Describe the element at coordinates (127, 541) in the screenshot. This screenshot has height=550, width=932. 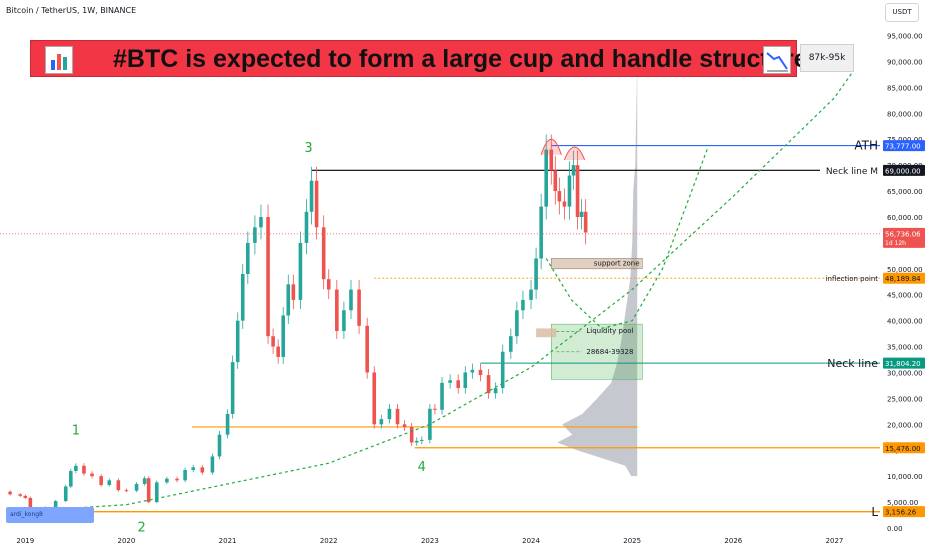
I see `x-tick-label: 2020` at that location.